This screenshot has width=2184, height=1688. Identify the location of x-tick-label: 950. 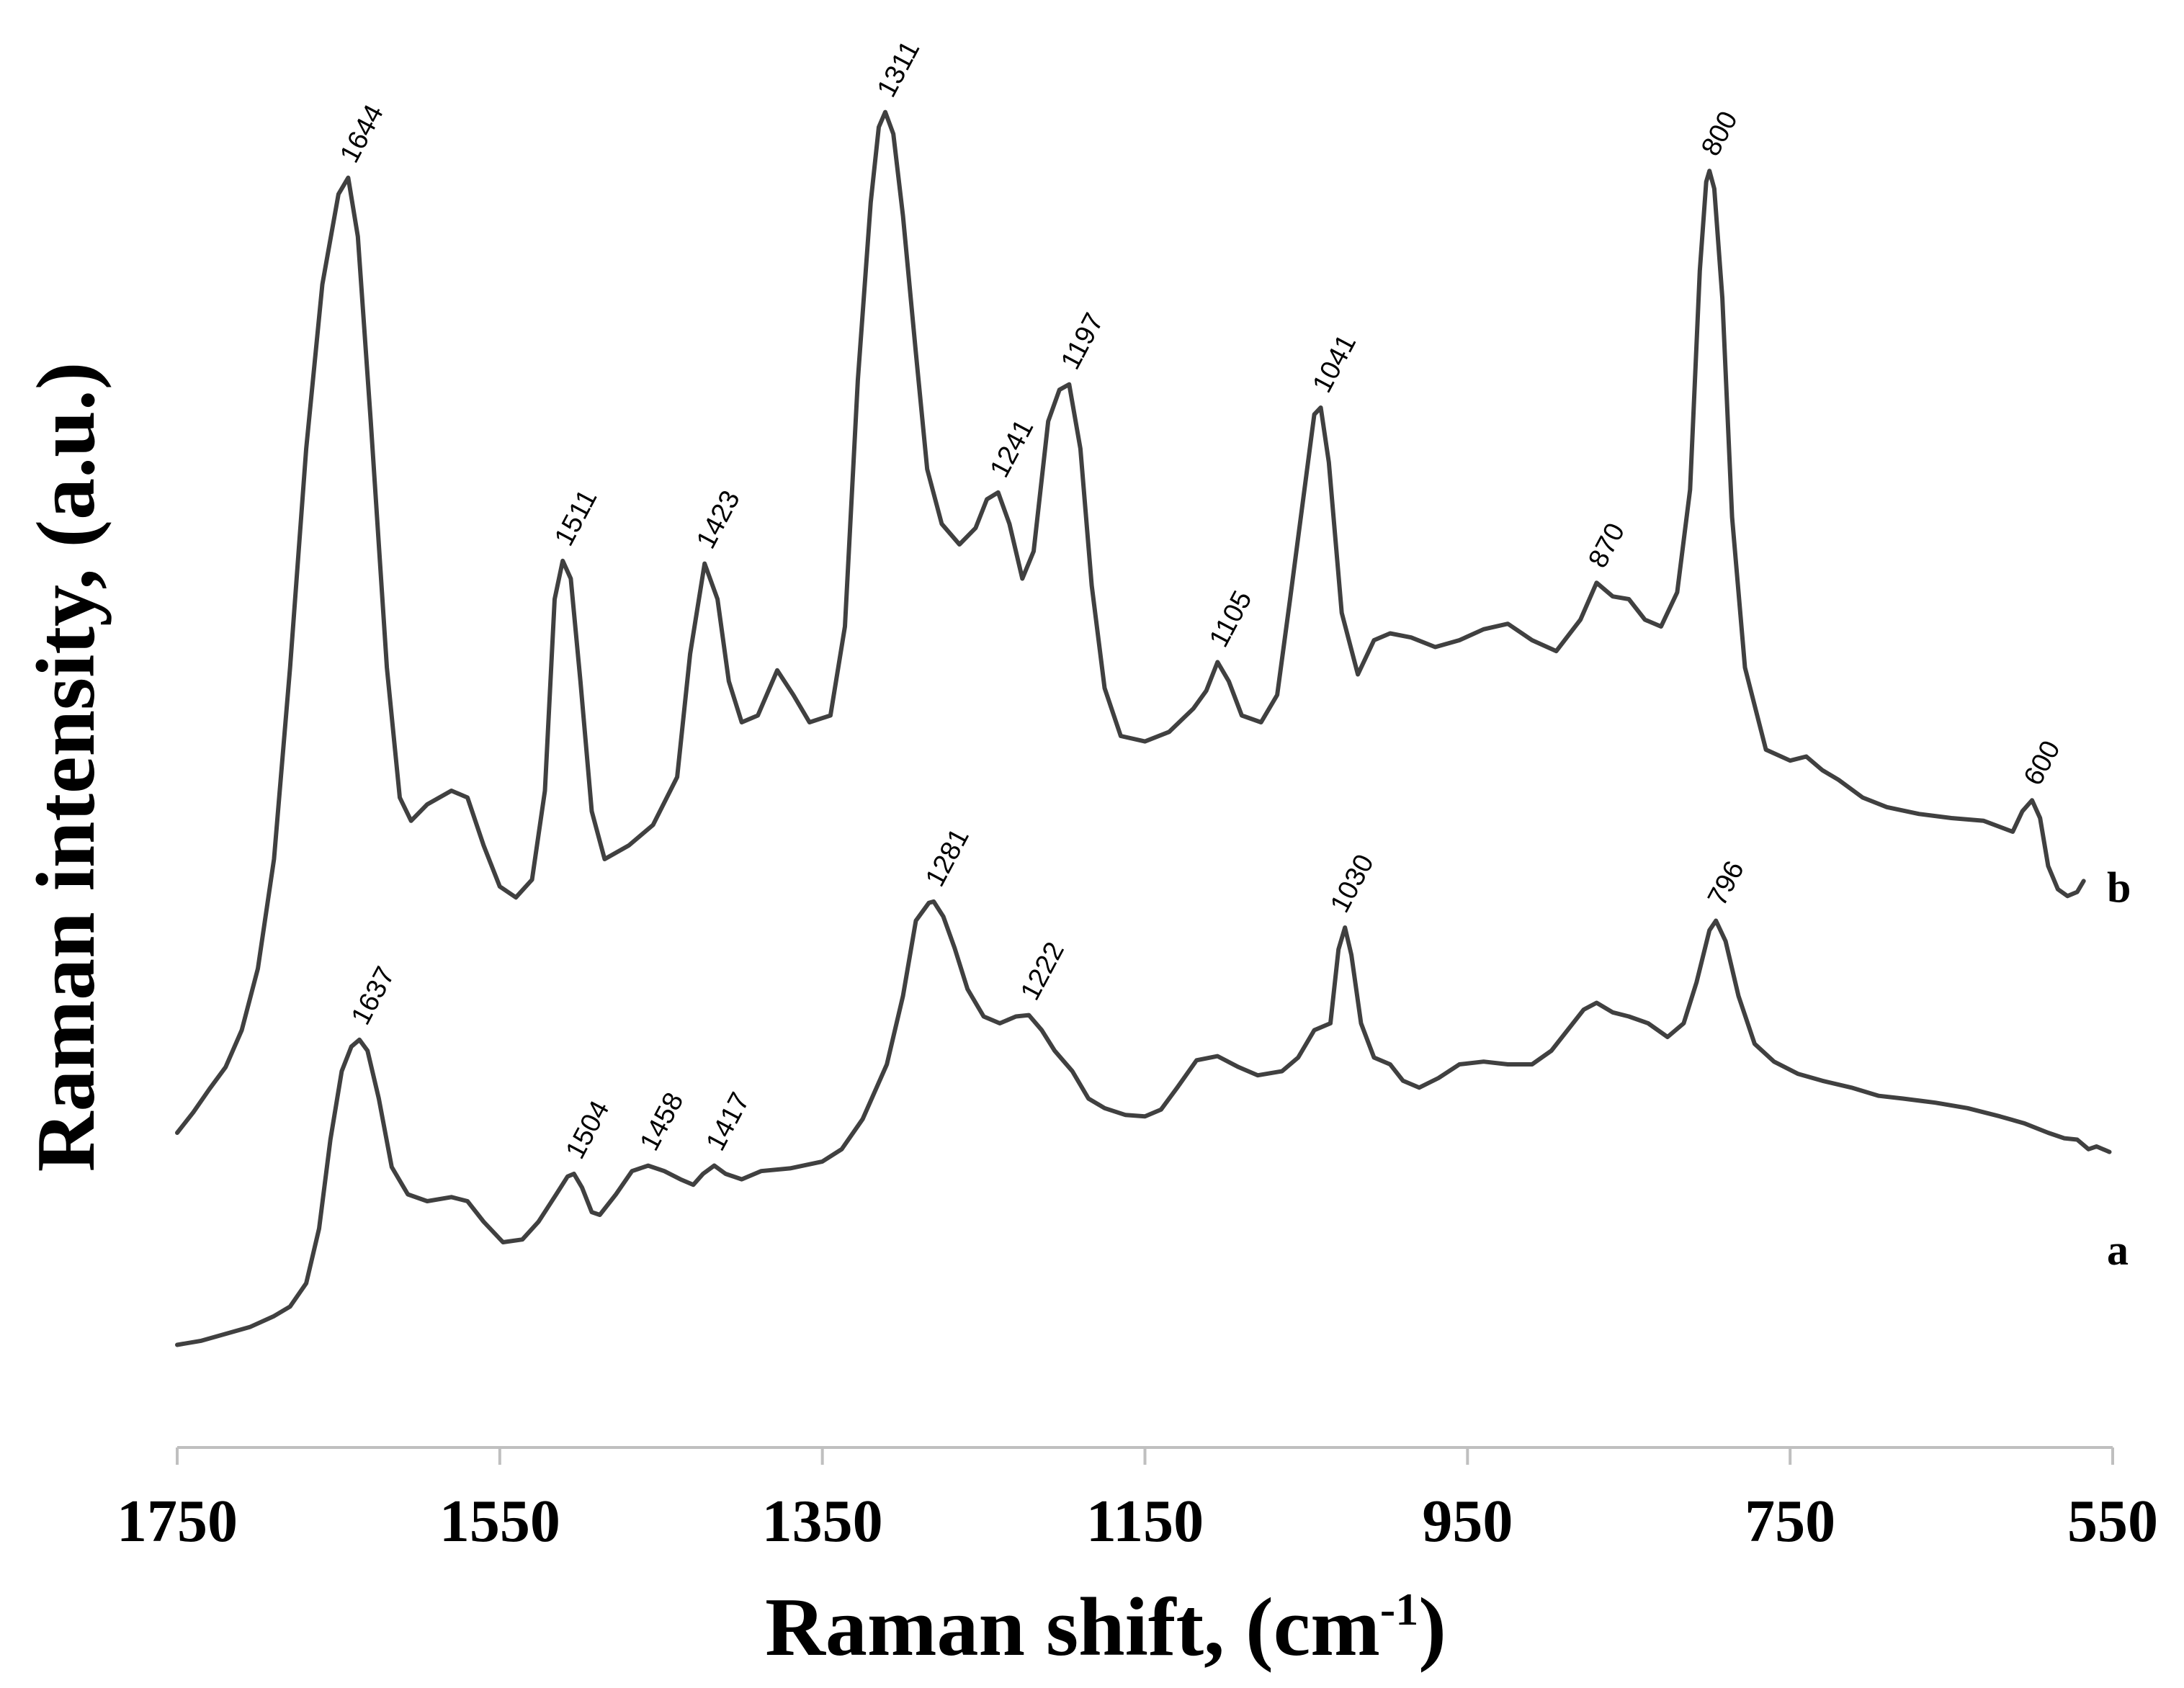
(1467, 1522).